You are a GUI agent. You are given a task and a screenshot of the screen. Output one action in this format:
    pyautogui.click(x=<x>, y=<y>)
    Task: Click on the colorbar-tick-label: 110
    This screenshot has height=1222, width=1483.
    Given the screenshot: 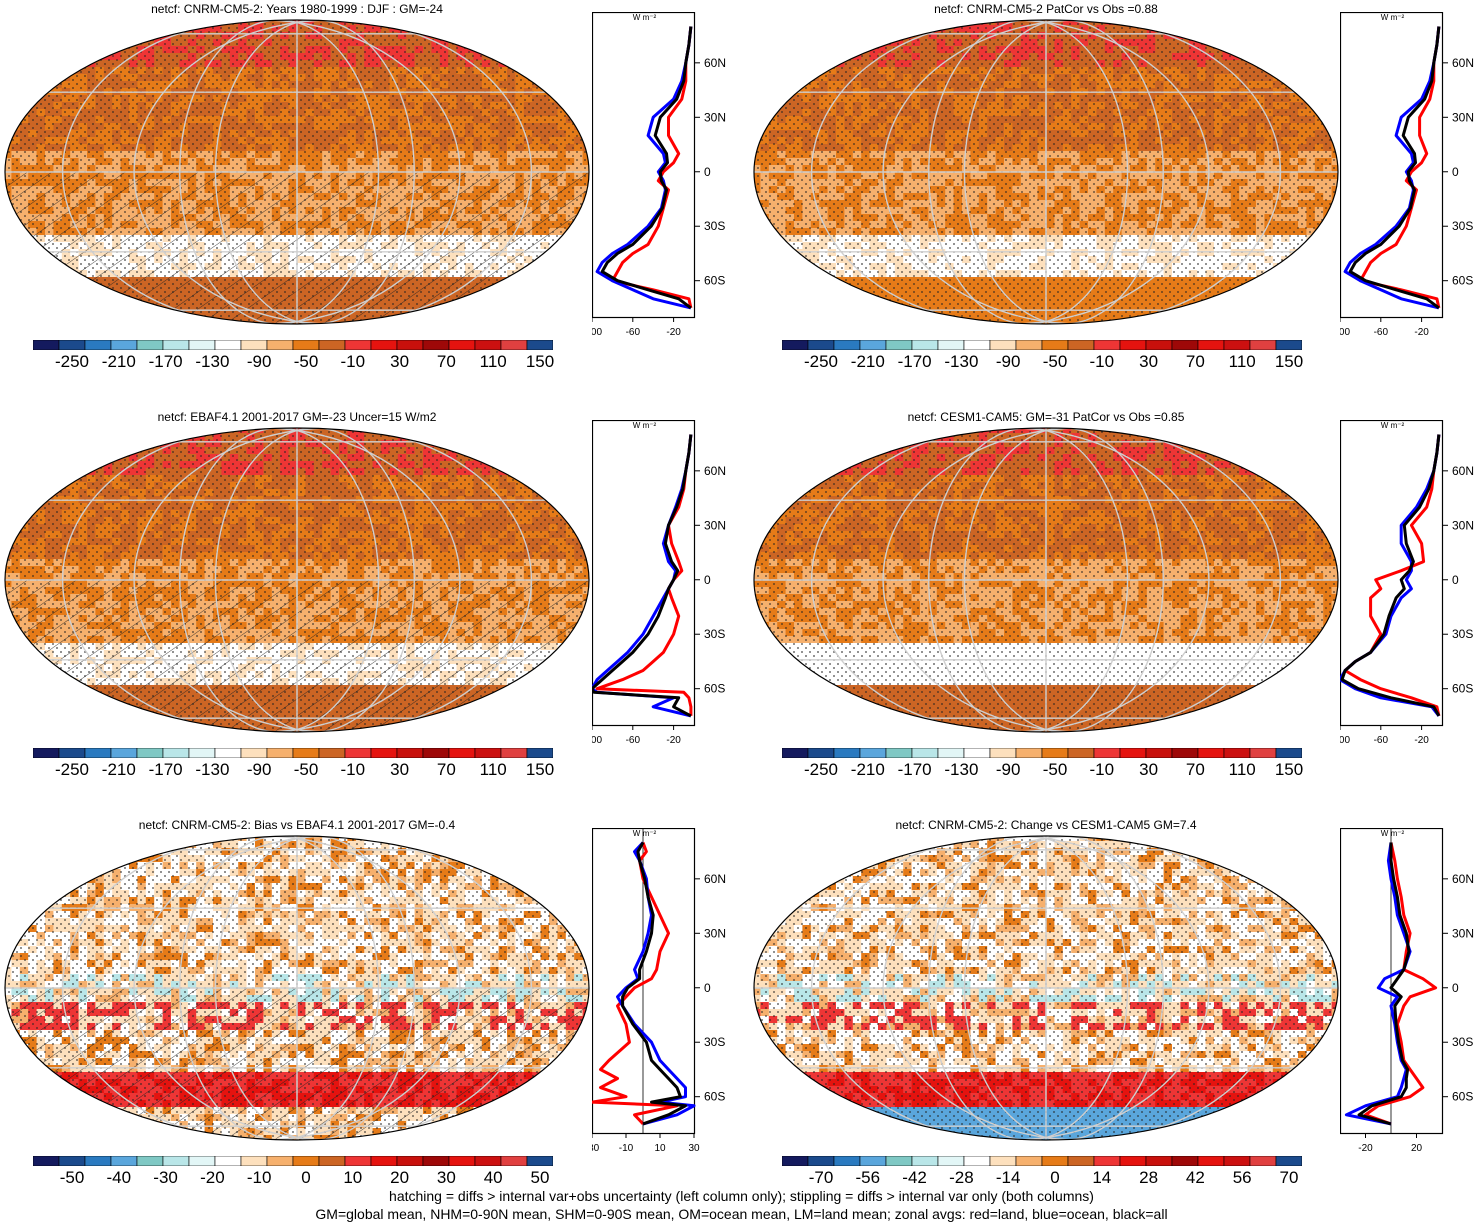 What is the action you would take?
    pyautogui.click(x=493, y=770)
    